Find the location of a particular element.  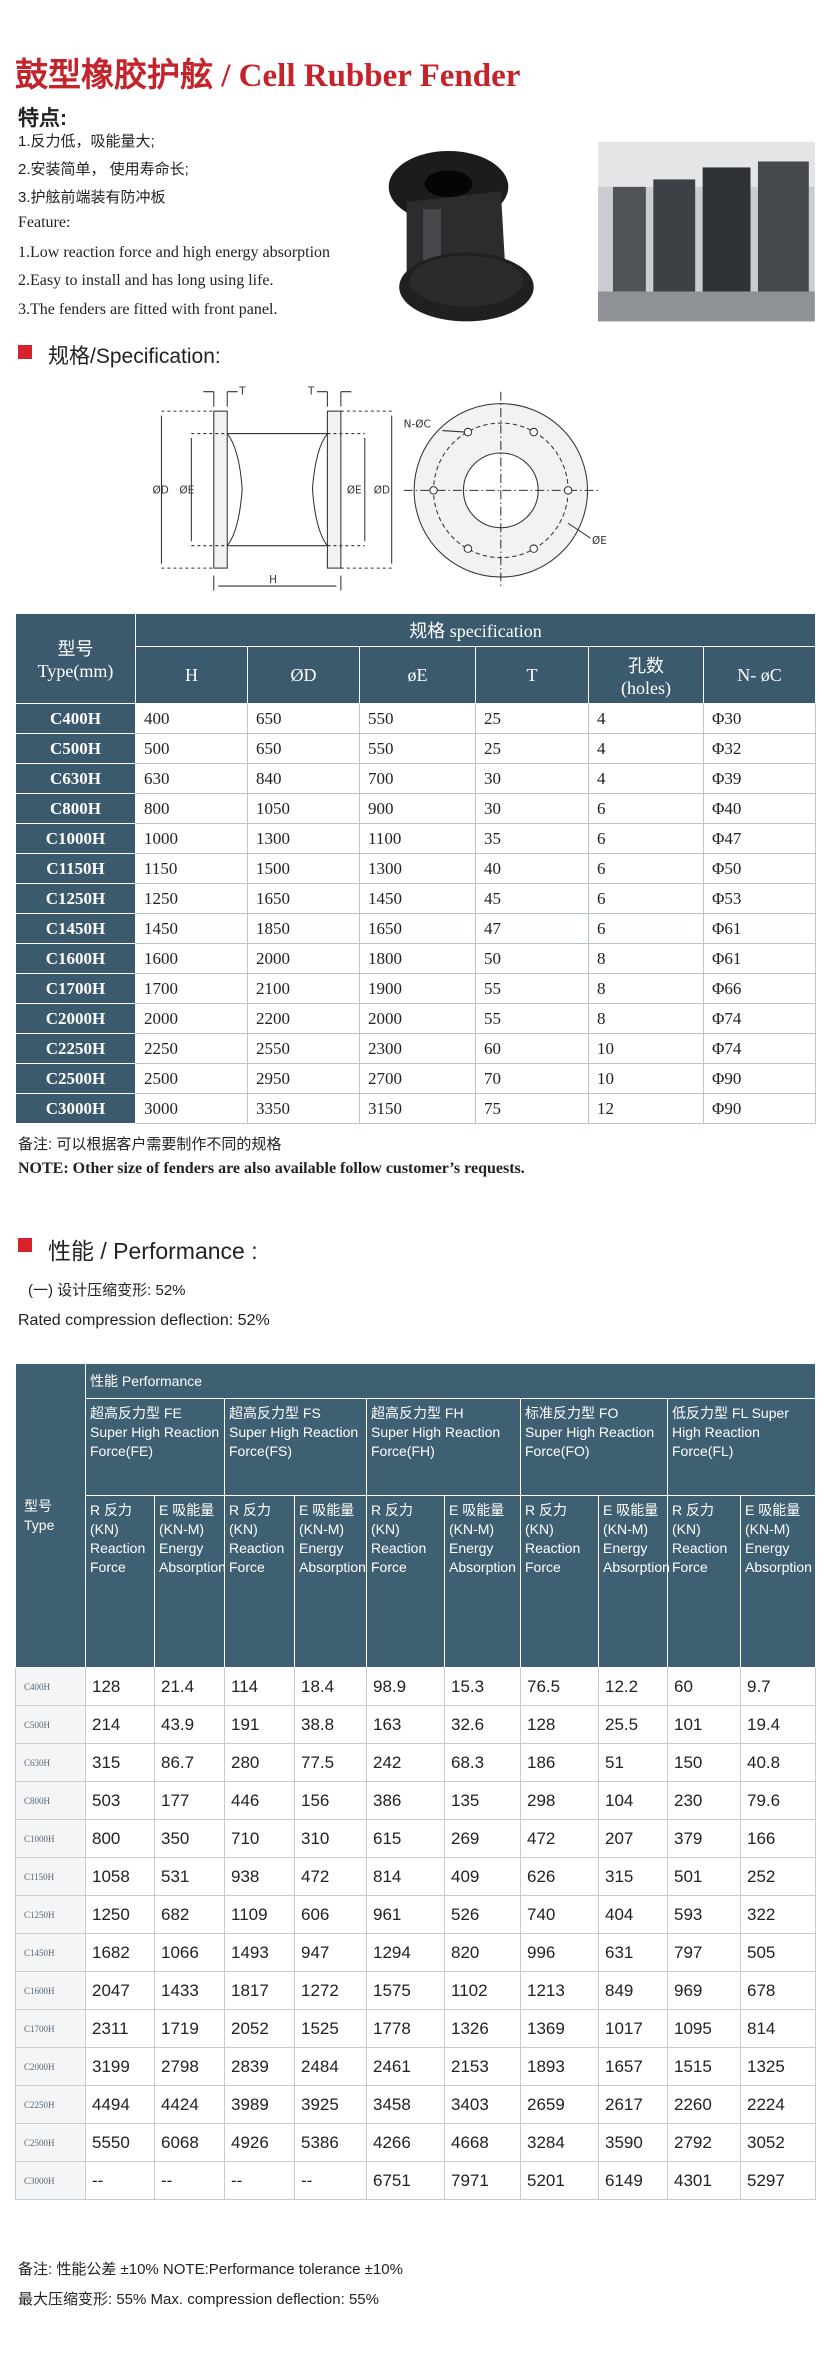

data-cell: 298 is located at coordinates (559, 1800).